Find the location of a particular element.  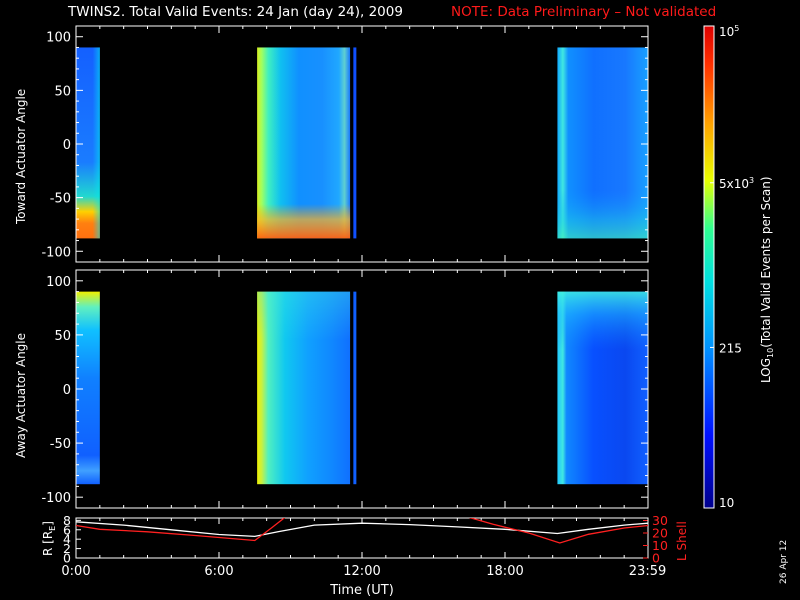

colorbar-tick-label: 215 is located at coordinates (730, 348).